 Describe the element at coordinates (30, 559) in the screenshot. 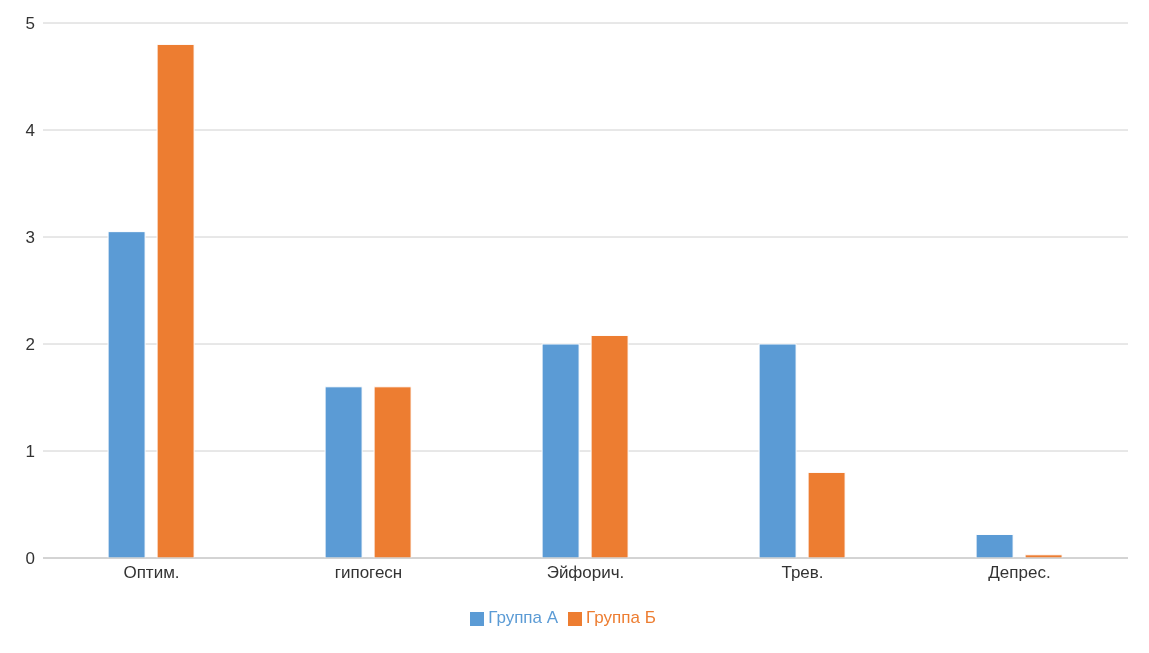

I see `y-tick-label: 0` at that location.